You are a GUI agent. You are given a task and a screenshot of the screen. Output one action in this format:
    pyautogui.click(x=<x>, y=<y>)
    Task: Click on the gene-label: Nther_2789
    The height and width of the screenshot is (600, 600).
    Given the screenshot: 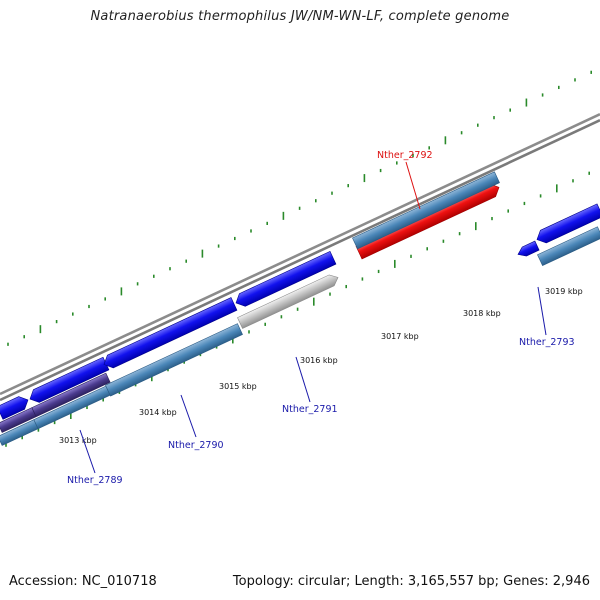 What is the action you would take?
    pyautogui.click(x=95, y=480)
    